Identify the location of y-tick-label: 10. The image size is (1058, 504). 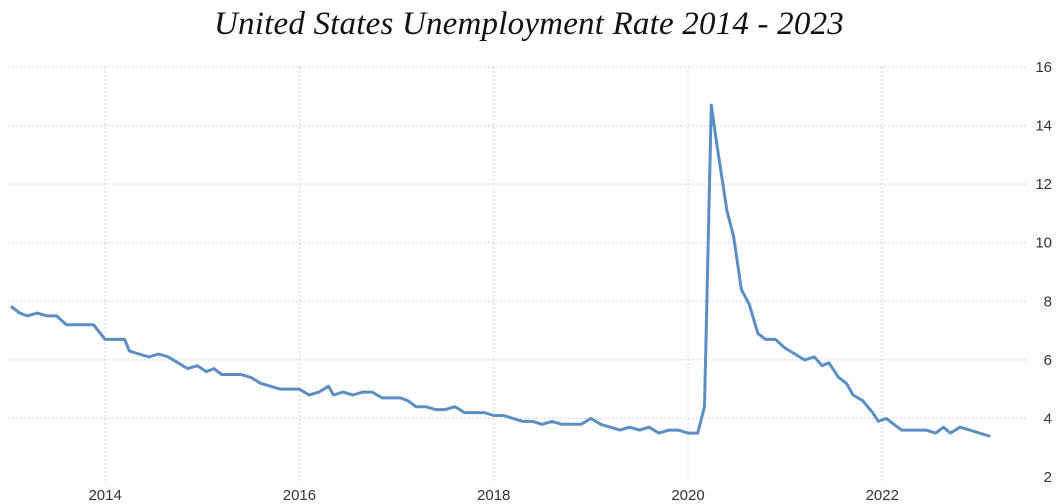
(1043, 243).